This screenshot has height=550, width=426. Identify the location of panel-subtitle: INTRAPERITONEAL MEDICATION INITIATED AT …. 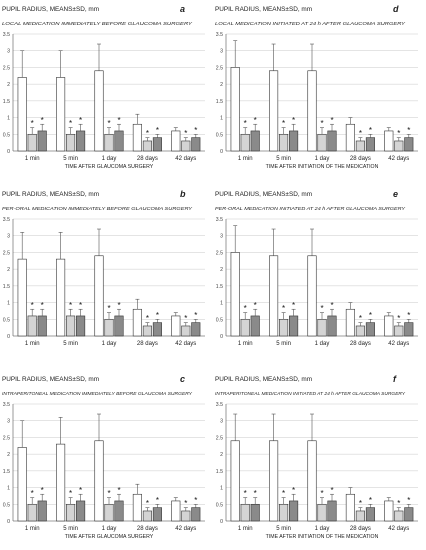
(310, 394).